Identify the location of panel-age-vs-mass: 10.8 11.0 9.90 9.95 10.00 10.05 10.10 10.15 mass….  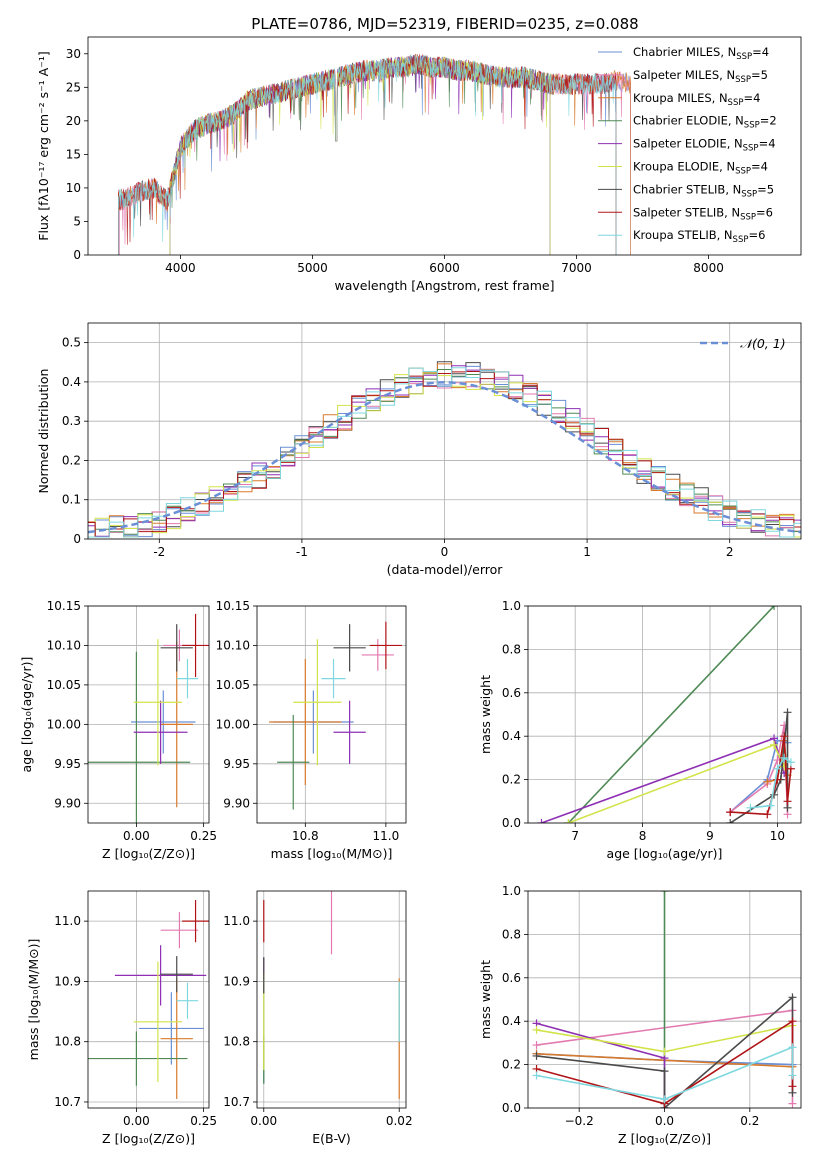
(311, 730).